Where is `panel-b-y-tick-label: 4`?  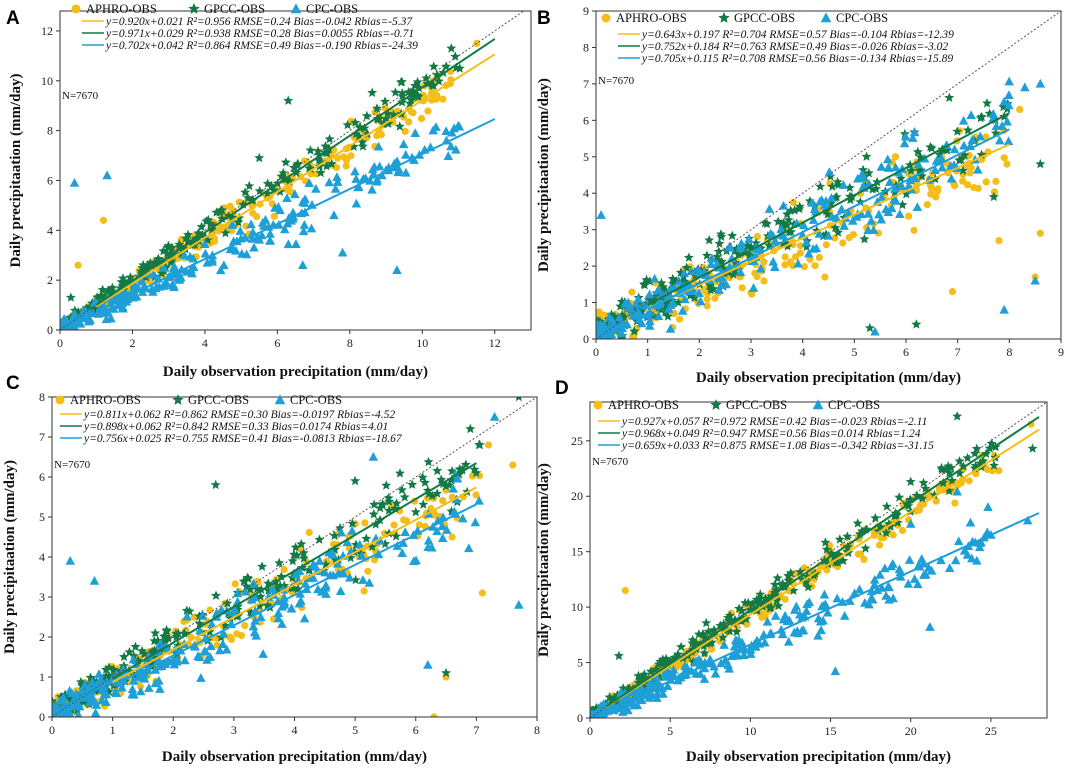
panel-b-y-tick-label: 4 is located at coordinates (586, 193).